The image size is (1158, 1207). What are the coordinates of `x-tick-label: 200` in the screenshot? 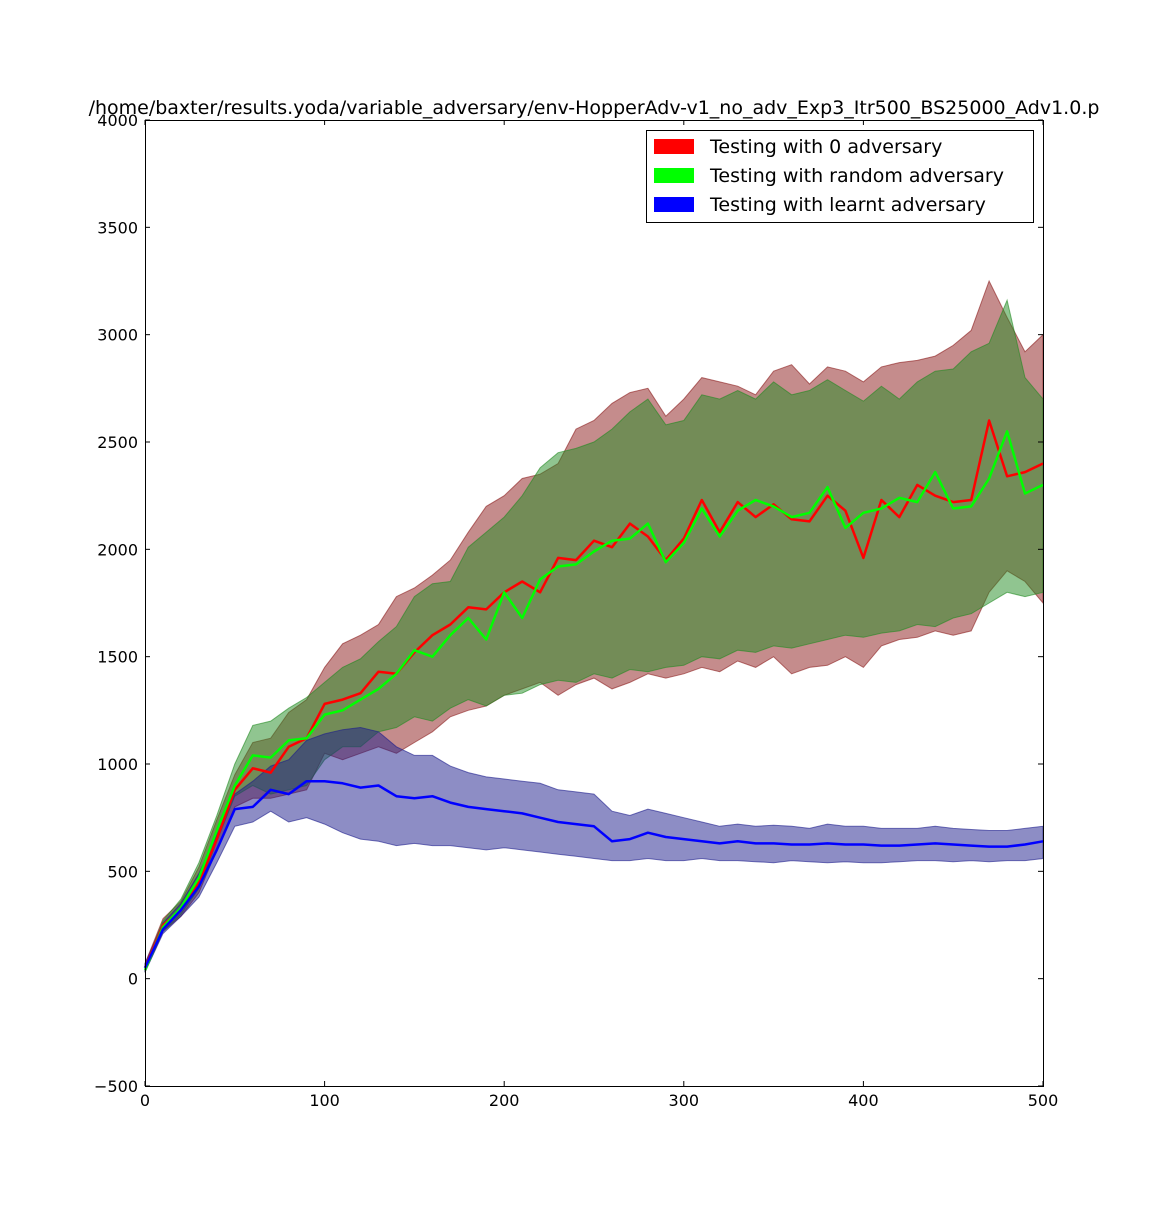 It's located at (504, 1100).